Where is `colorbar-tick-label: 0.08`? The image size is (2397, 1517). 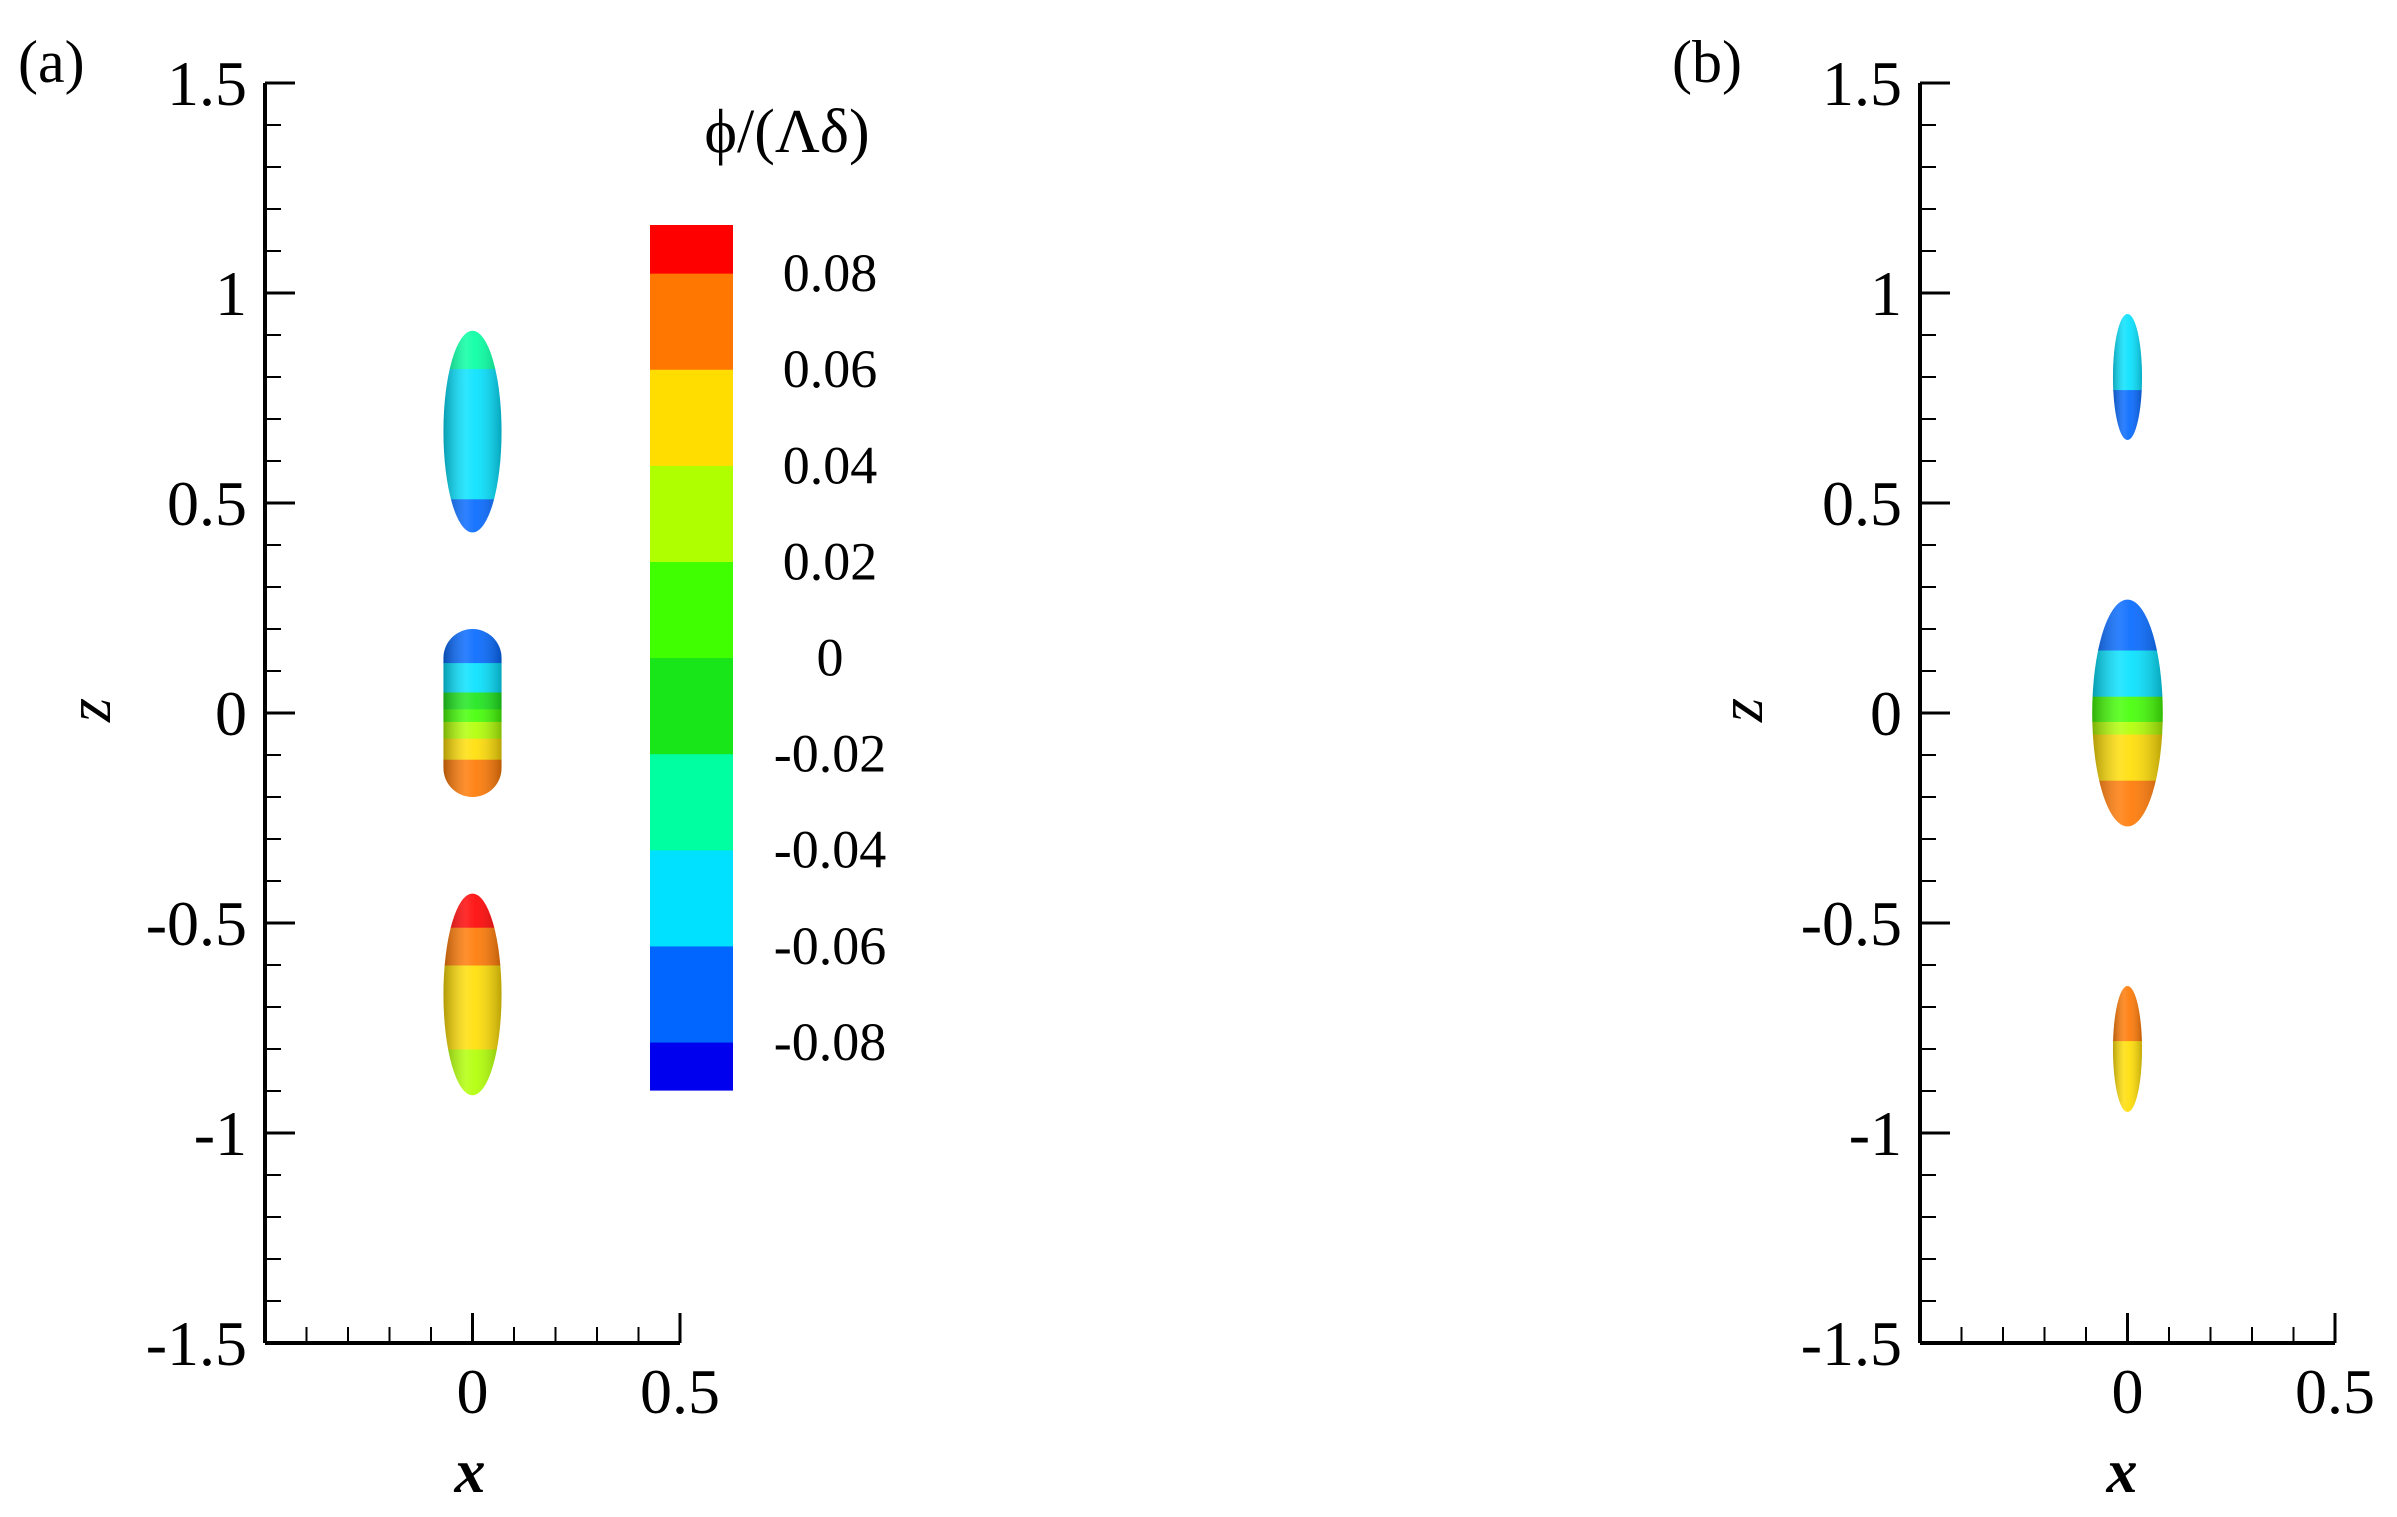
colorbar-tick-label: 0.08 is located at coordinates (830, 273).